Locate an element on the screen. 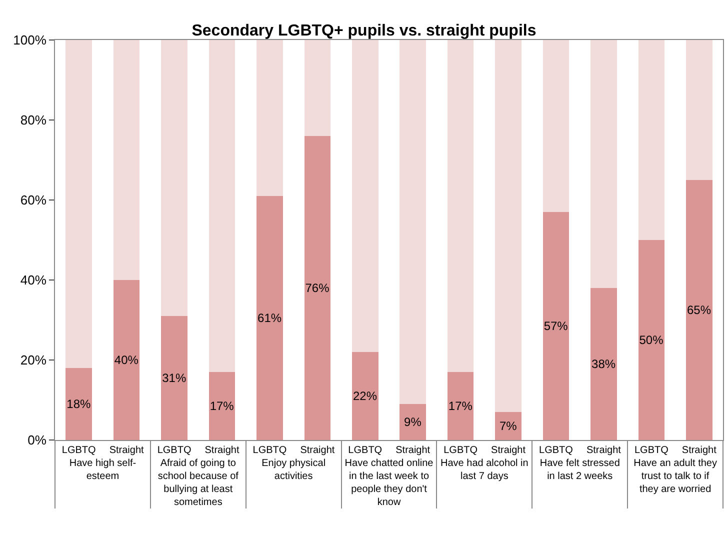 The height and width of the screenshot is (535, 728). data-label: 61% is located at coordinates (270, 318).